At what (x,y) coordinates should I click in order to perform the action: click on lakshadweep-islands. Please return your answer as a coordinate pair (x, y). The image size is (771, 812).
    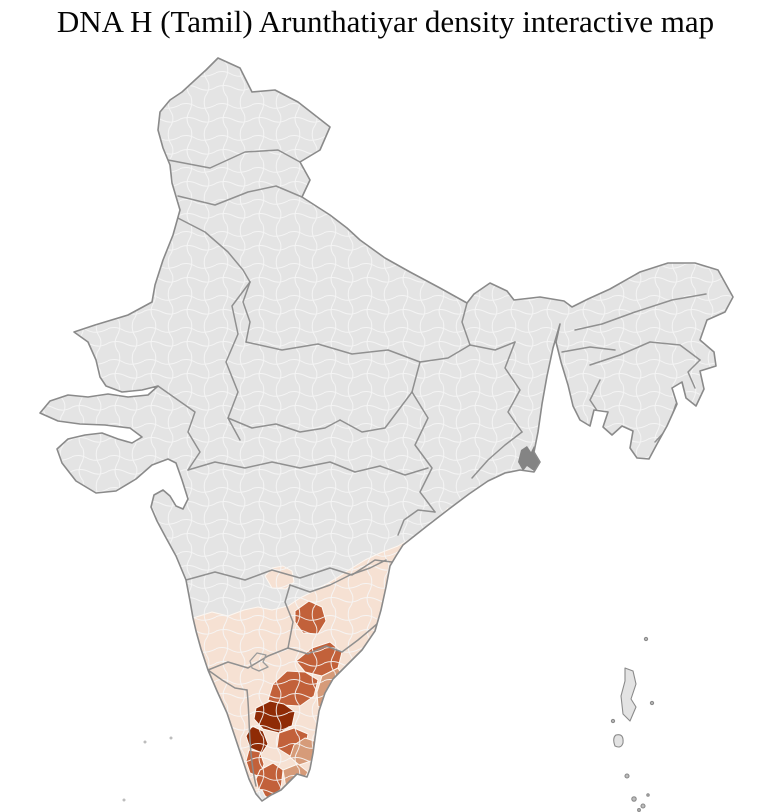
    Looking at the image, I should click on (147, 769).